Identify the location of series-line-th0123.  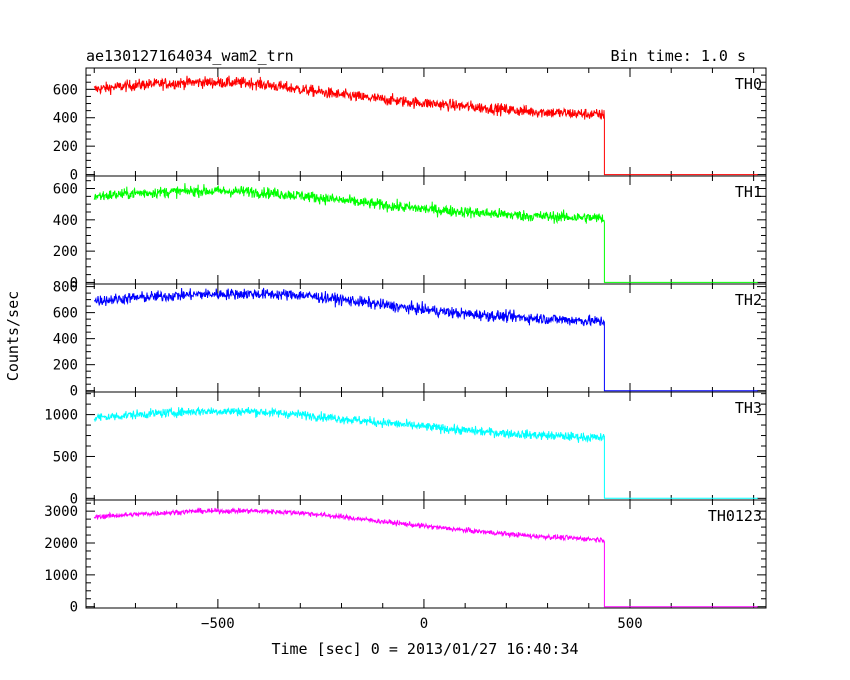
(425, 557).